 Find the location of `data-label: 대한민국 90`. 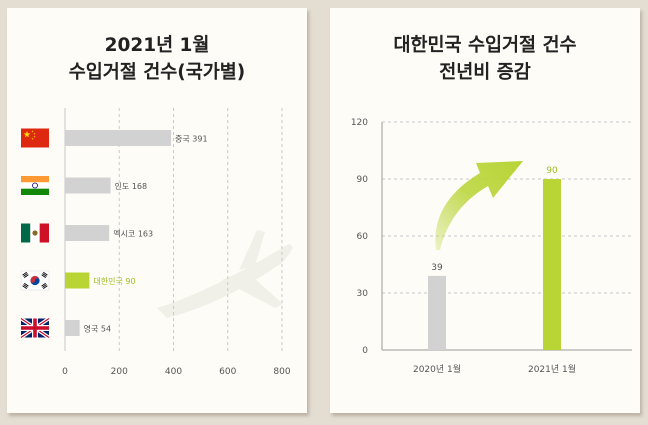

data-label: 대한민국 90 is located at coordinates (114, 281).